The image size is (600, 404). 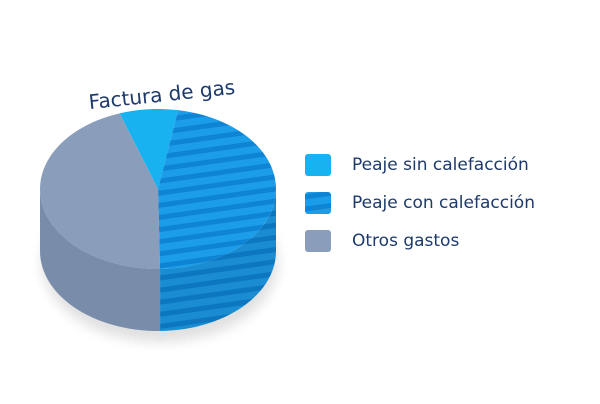 What do you see at coordinates (405, 241) in the screenshot?
I see `legend-label: Otros gastos` at bounding box center [405, 241].